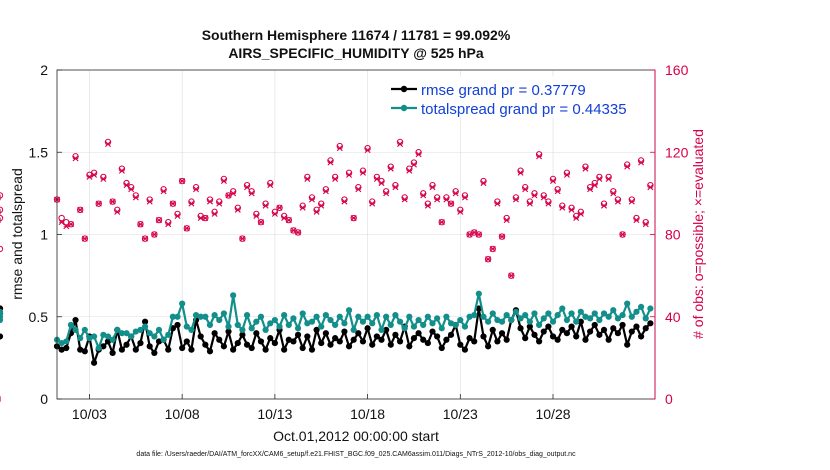 Image resolution: width=830 pixels, height=470 pixels. Describe the element at coordinates (356, 53) in the screenshot. I see `chart-subtitle: AIRS_SPECIFIC_HUMIDITY @ 525 hPa` at that location.